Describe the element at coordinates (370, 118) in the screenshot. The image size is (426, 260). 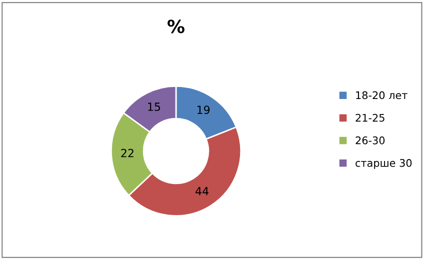
I see `legend-label: 21-25` at that location.